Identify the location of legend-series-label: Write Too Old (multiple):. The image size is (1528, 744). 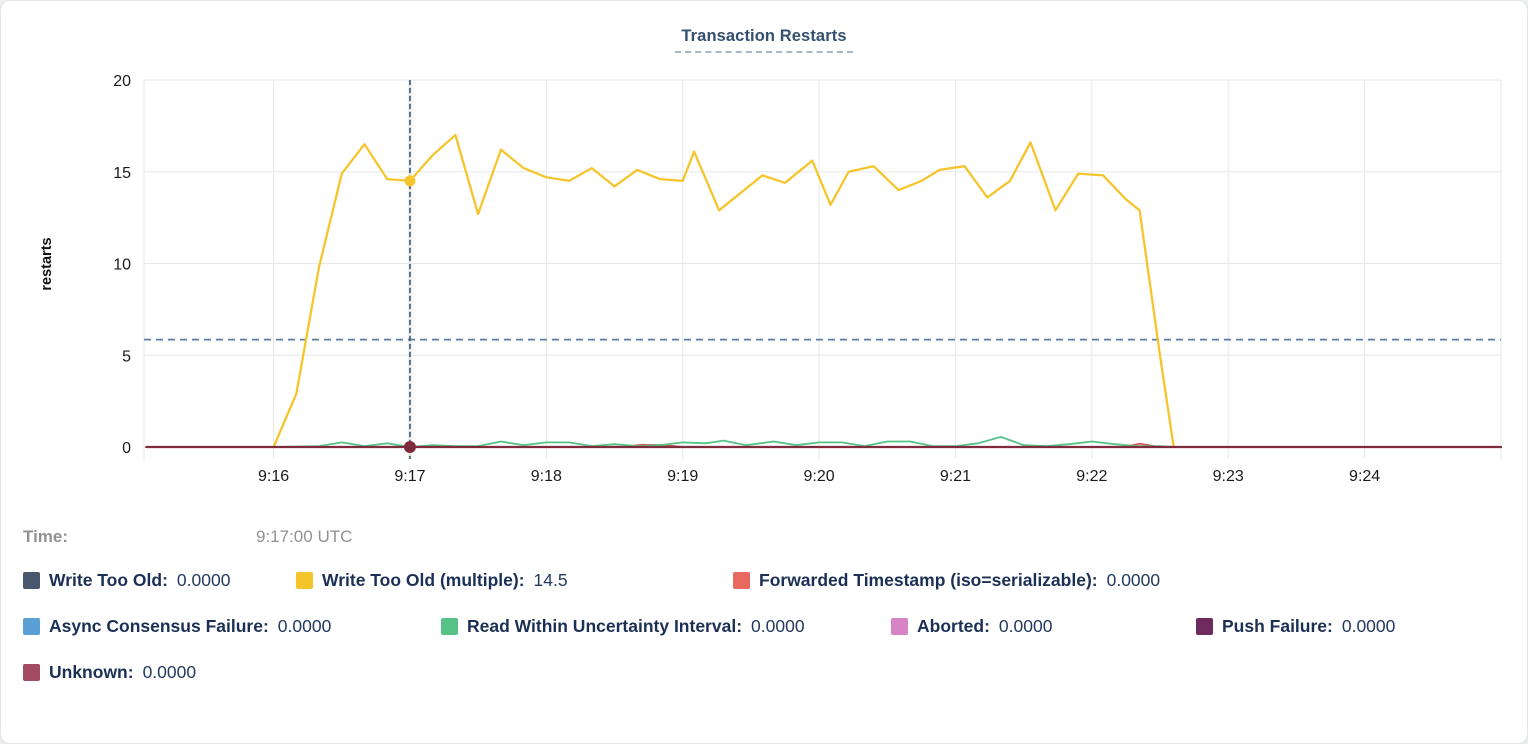
(423, 579).